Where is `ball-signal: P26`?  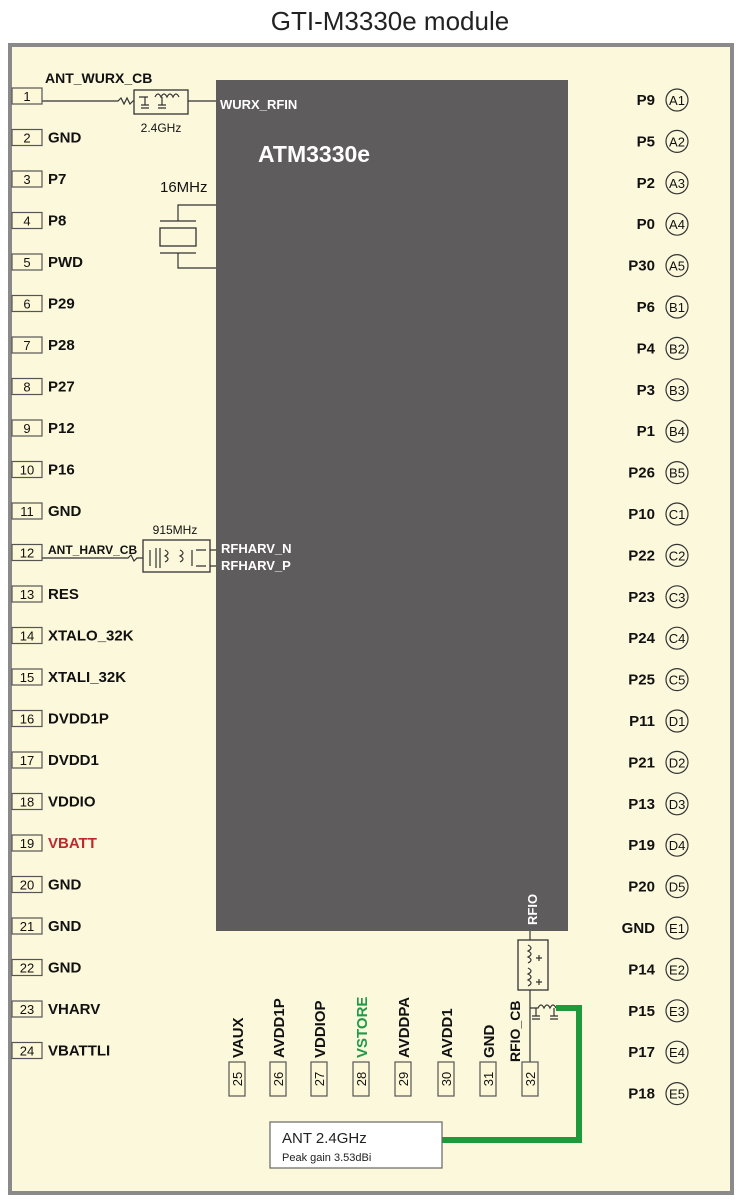 ball-signal: P26 is located at coordinates (641, 473).